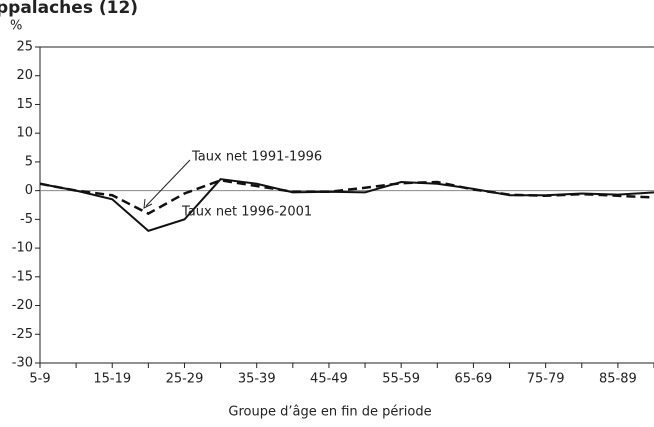 This screenshot has height=427, width=654. I want to click on x-tick-label: 5-9, so click(39, 379).